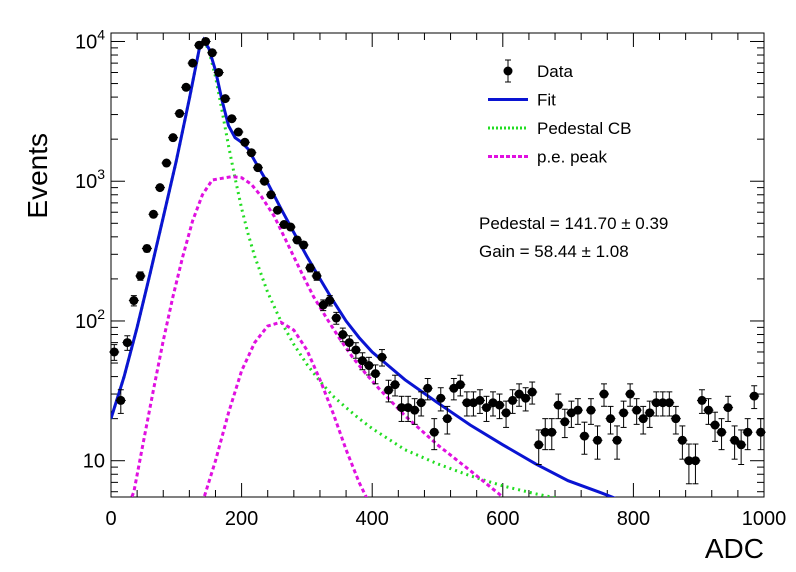 Image resolution: width=796 pixels, height=572 pixels. Describe the element at coordinates (90, 179) in the screenshot. I see `y-tick-label: 10³` at that location.